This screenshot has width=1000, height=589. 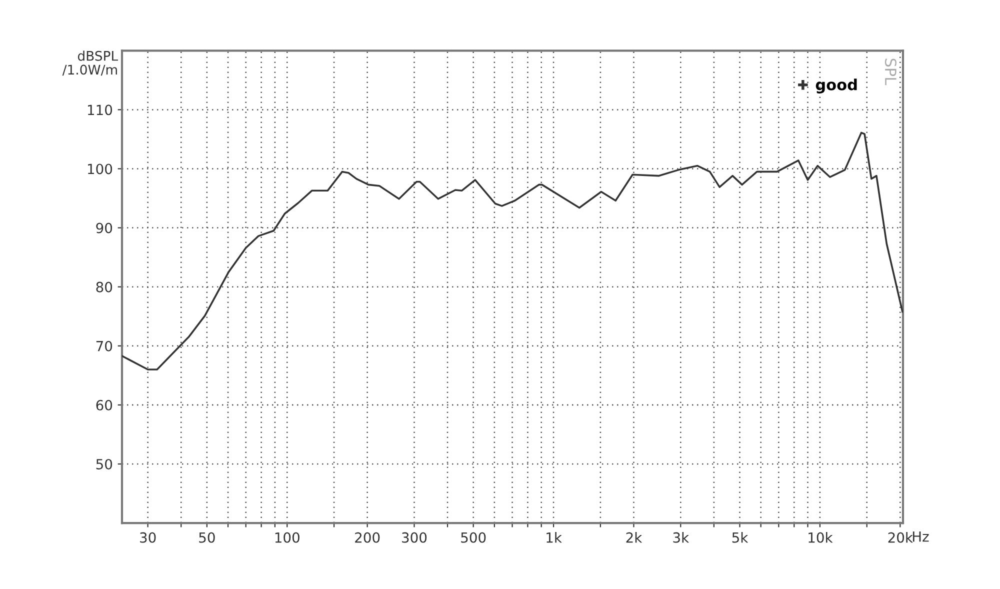 I want to click on y-tick-label: 80, so click(x=104, y=287).